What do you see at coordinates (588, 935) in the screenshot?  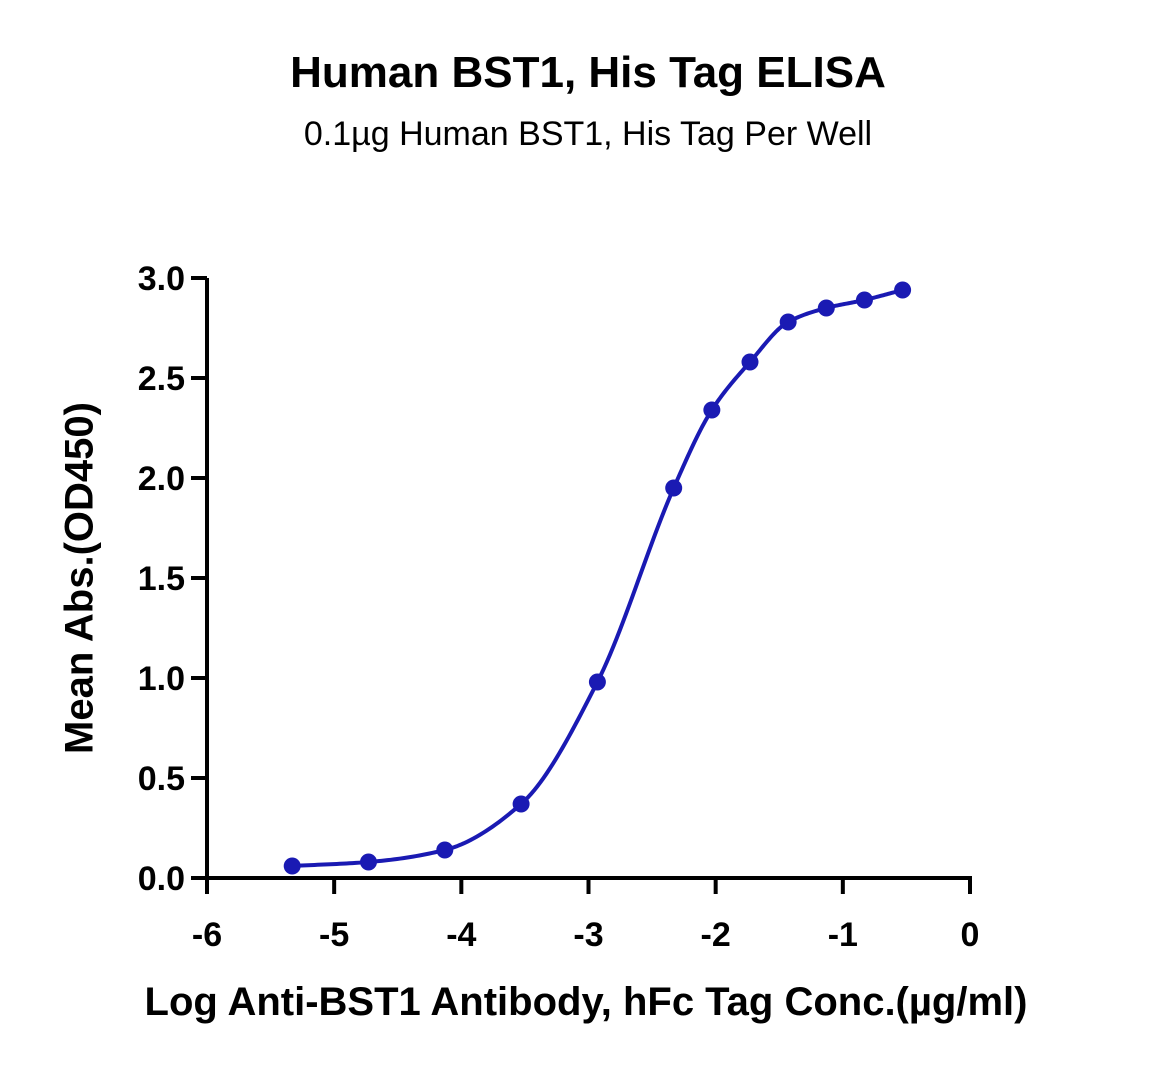 I see `x-tick-label: -3` at bounding box center [588, 935].